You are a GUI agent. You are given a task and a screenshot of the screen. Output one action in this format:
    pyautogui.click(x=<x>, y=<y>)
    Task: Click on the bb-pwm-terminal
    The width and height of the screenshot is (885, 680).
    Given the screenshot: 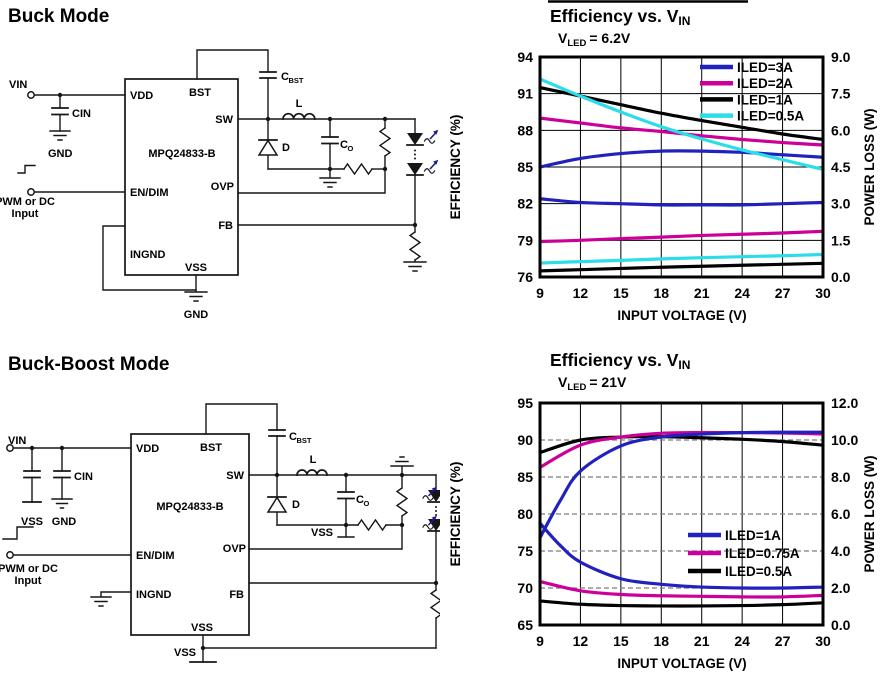 What is the action you would take?
    pyautogui.click(x=10, y=555)
    